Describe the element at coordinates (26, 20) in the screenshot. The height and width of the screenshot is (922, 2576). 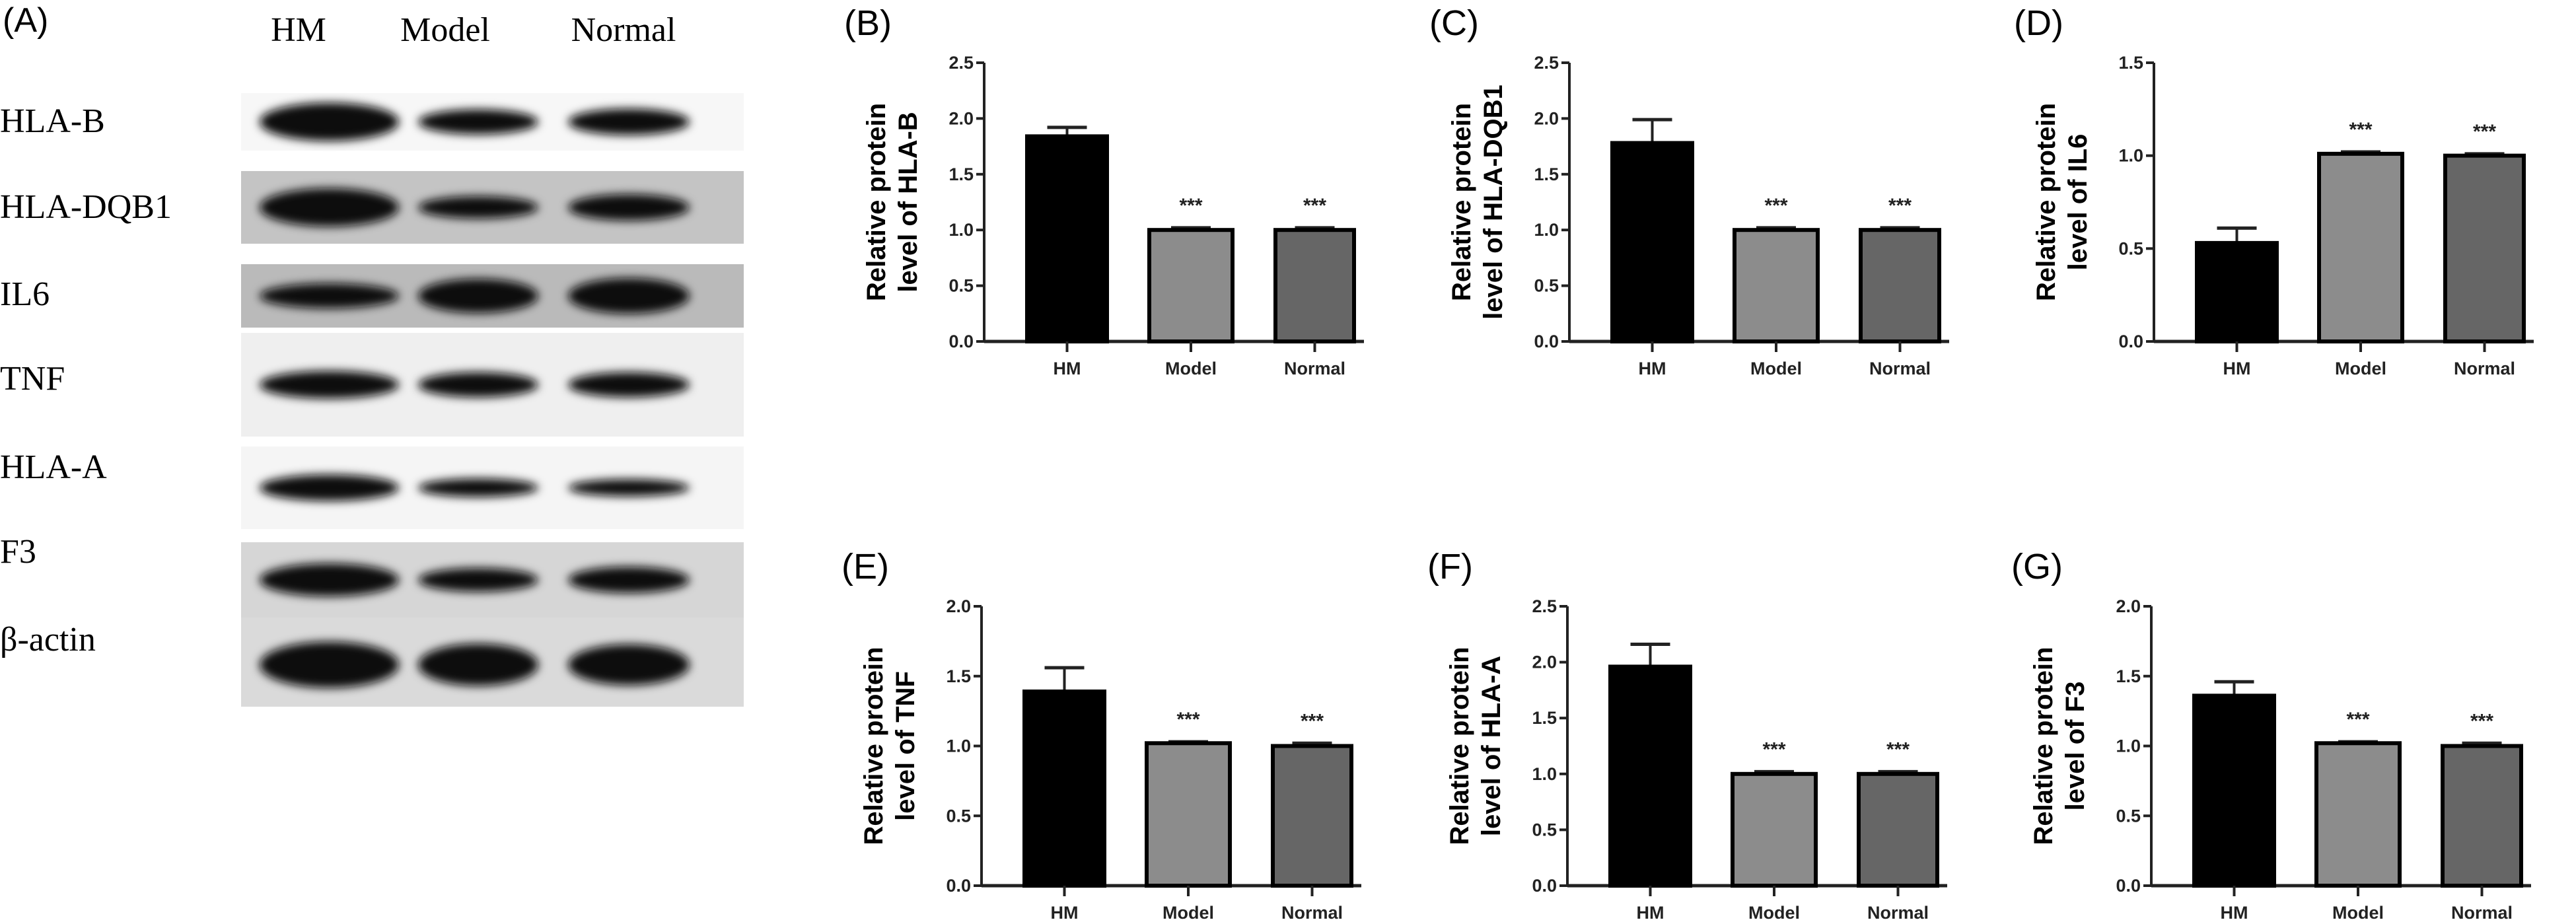
I see `panel-label-a: (A)` at that location.